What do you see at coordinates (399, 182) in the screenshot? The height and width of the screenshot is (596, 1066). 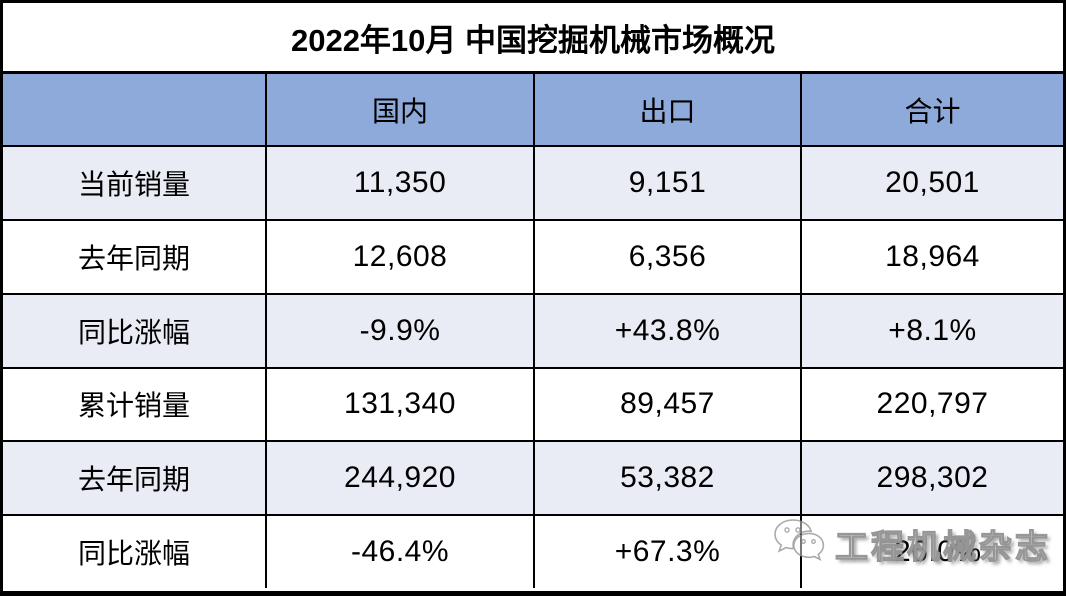 I see `cell-current-domestic: 11,350` at bounding box center [399, 182].